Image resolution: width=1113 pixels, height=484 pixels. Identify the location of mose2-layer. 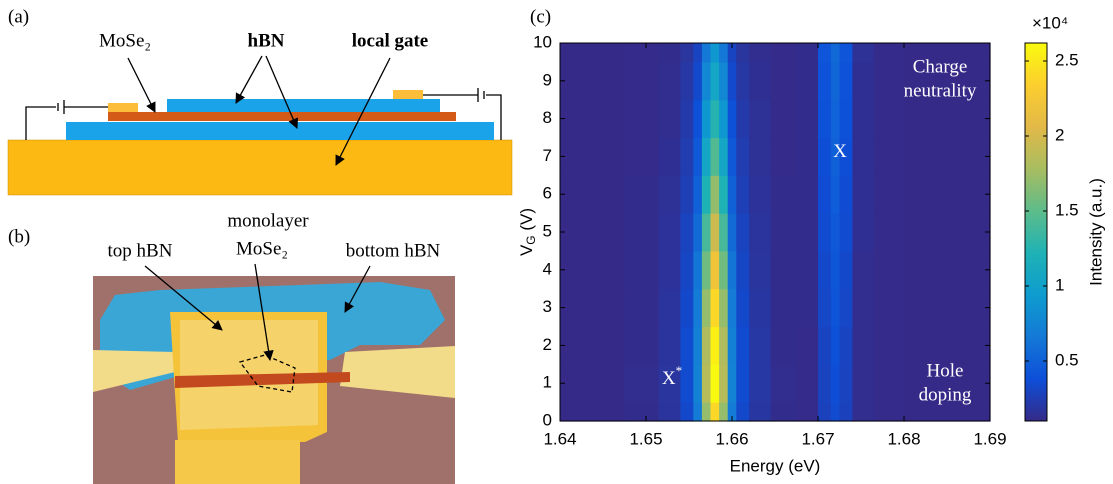
(282, 116).